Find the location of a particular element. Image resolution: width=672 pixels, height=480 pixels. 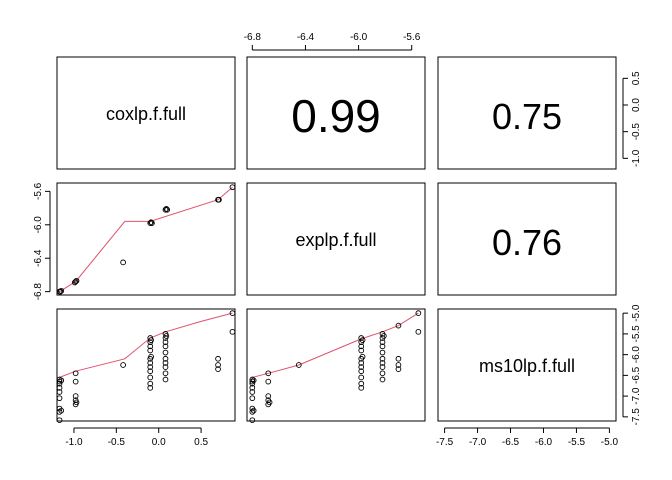

tick-label-bottom-cox: 0.5 is located at coordinates (201, 442).